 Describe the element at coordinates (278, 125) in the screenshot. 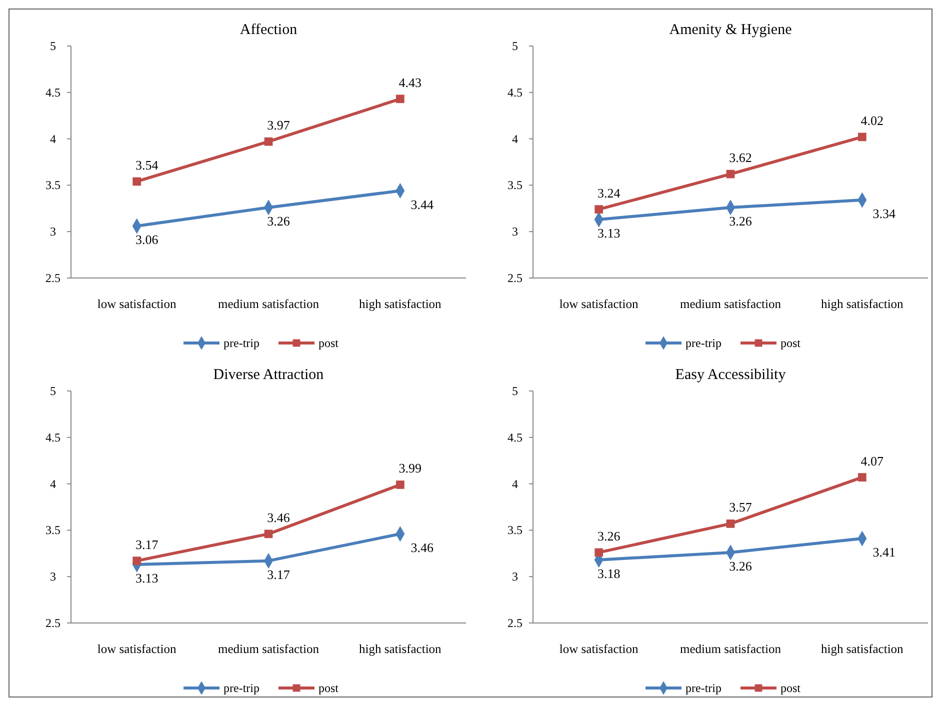

I see `data-label: 3.97` at that location.